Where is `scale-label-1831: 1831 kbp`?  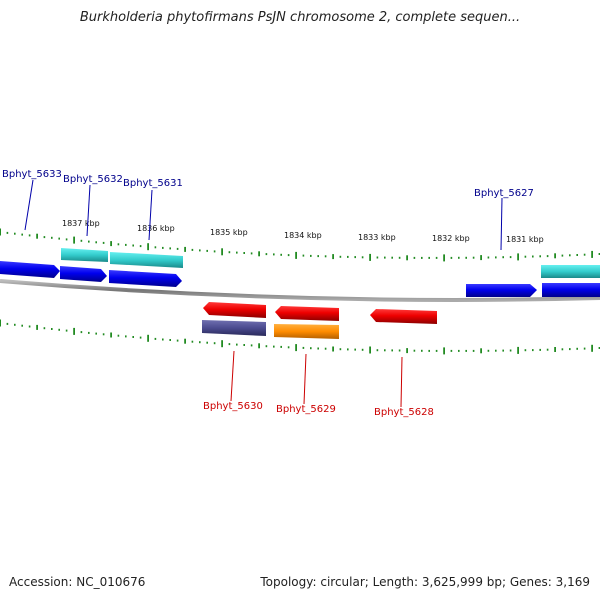 scale-label-1831: 1831 kbp is located at coordinates (525, 239).